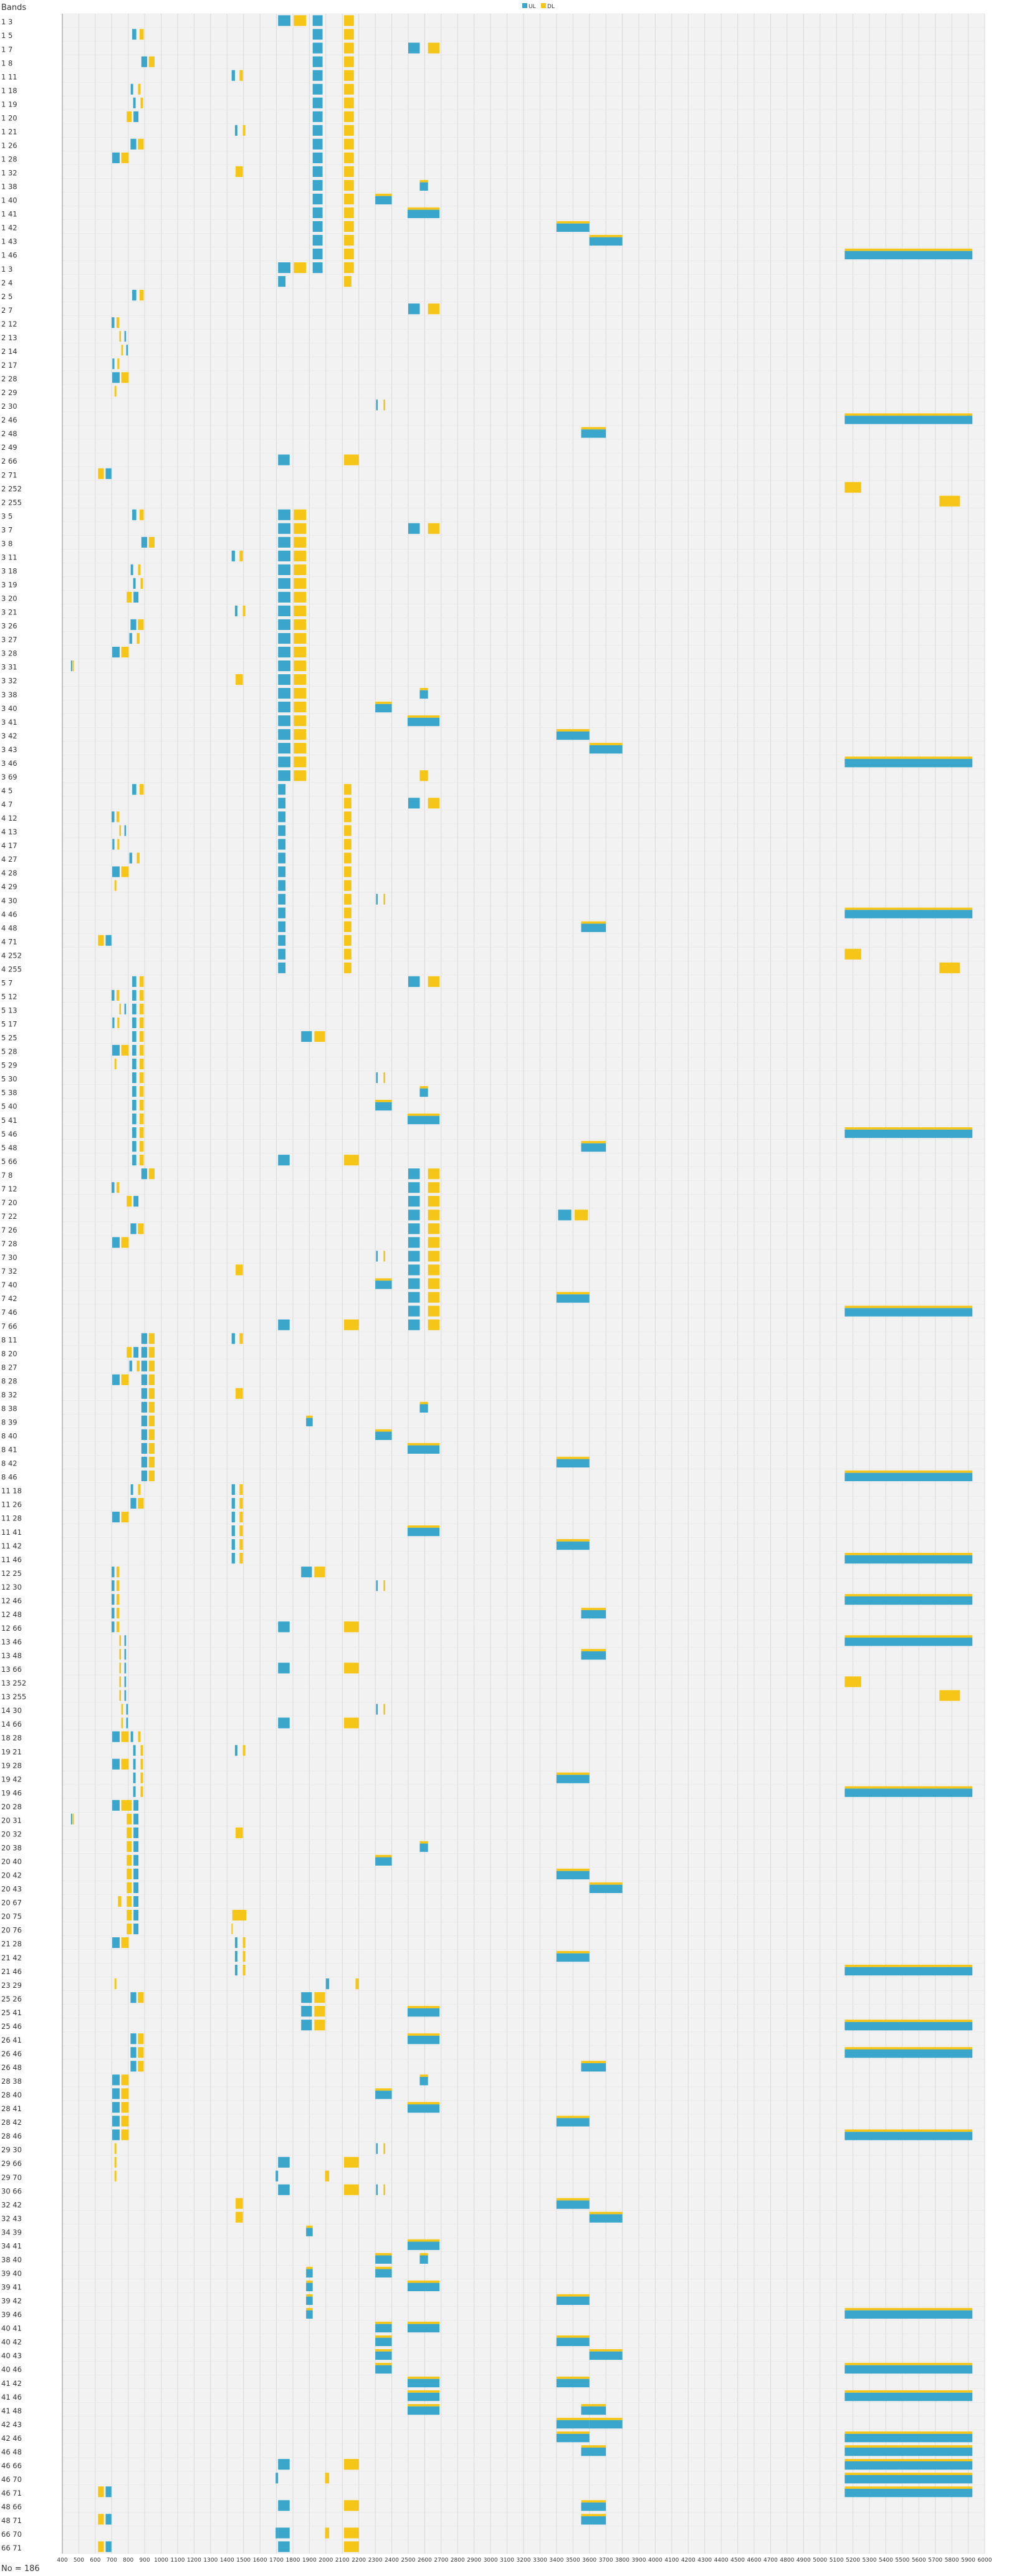 The width and height of the screenshot is (1019, 2576). Describe the element at coordinates (593, 2515) in the screenshot. I see `band-48-tdd-dl-bar` at that location.